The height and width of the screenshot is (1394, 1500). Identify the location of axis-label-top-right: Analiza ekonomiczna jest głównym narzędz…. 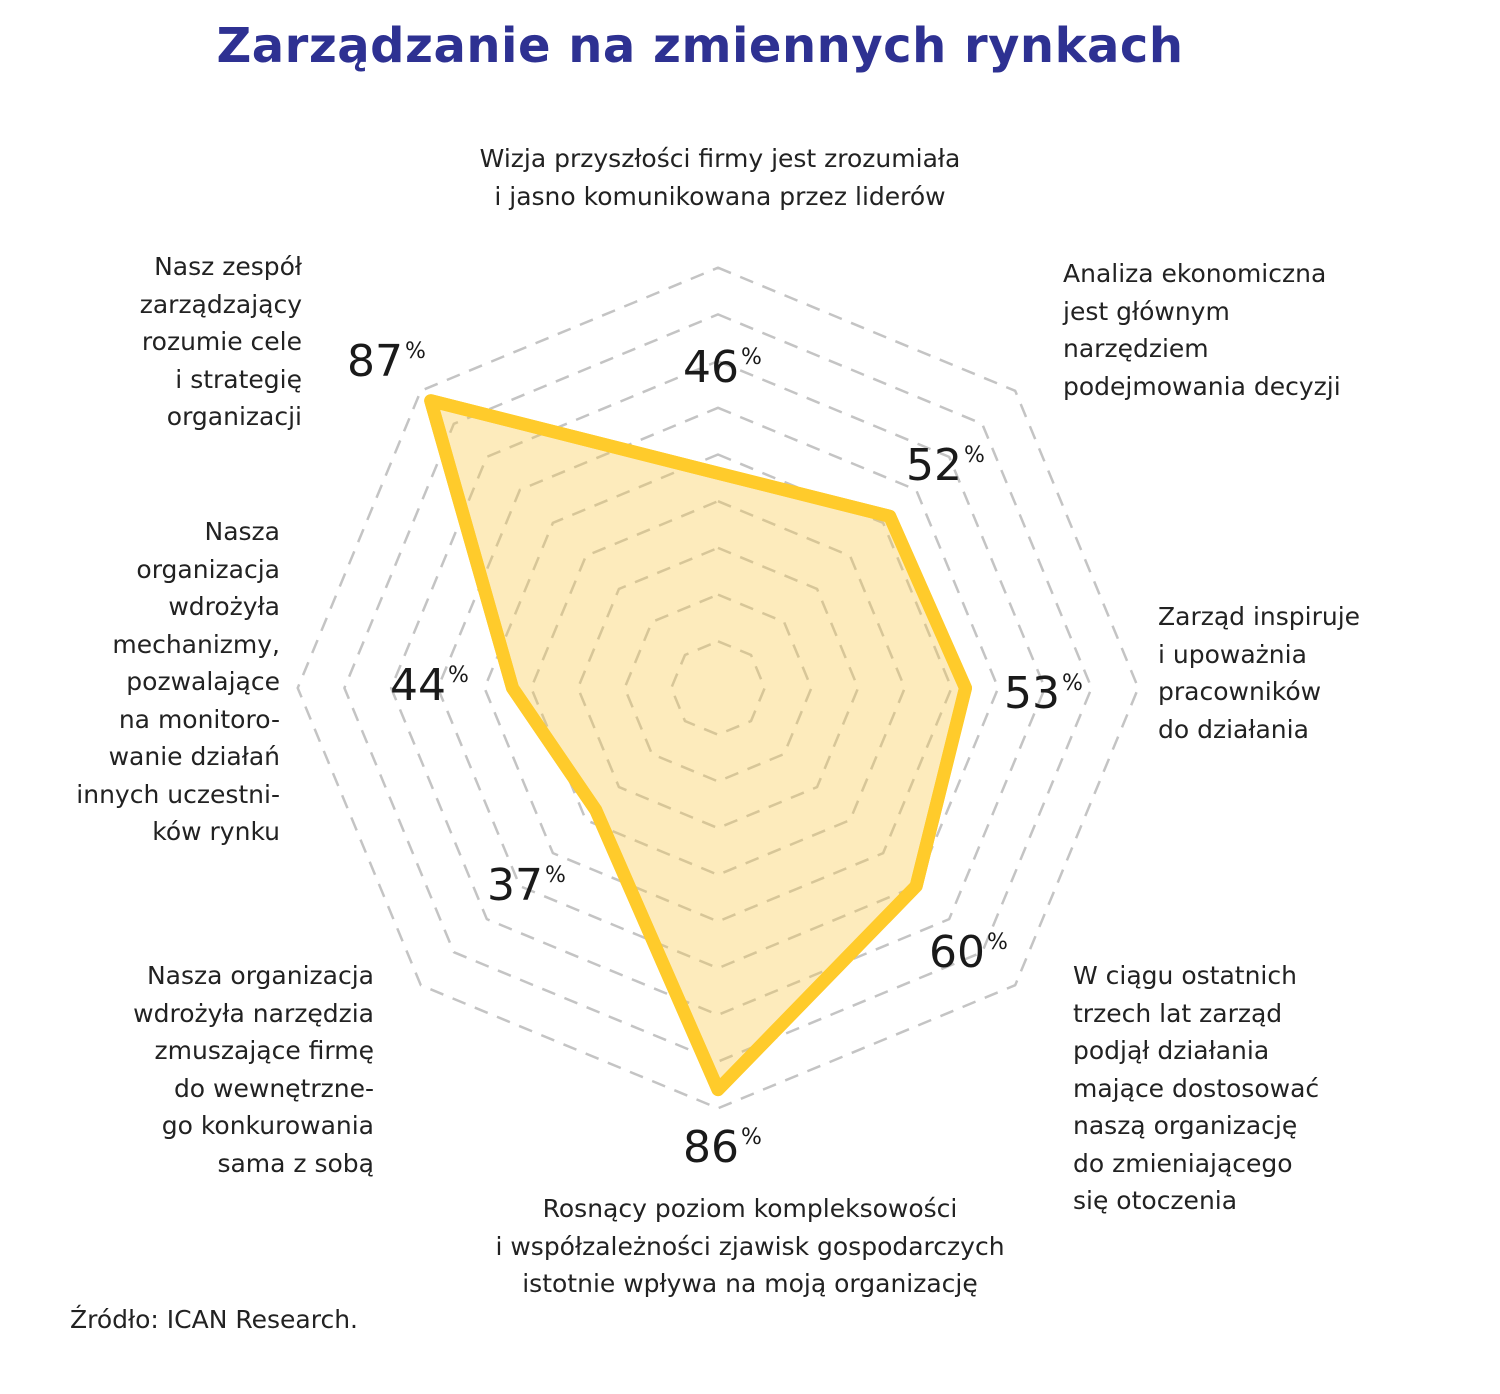
(1202, 330).